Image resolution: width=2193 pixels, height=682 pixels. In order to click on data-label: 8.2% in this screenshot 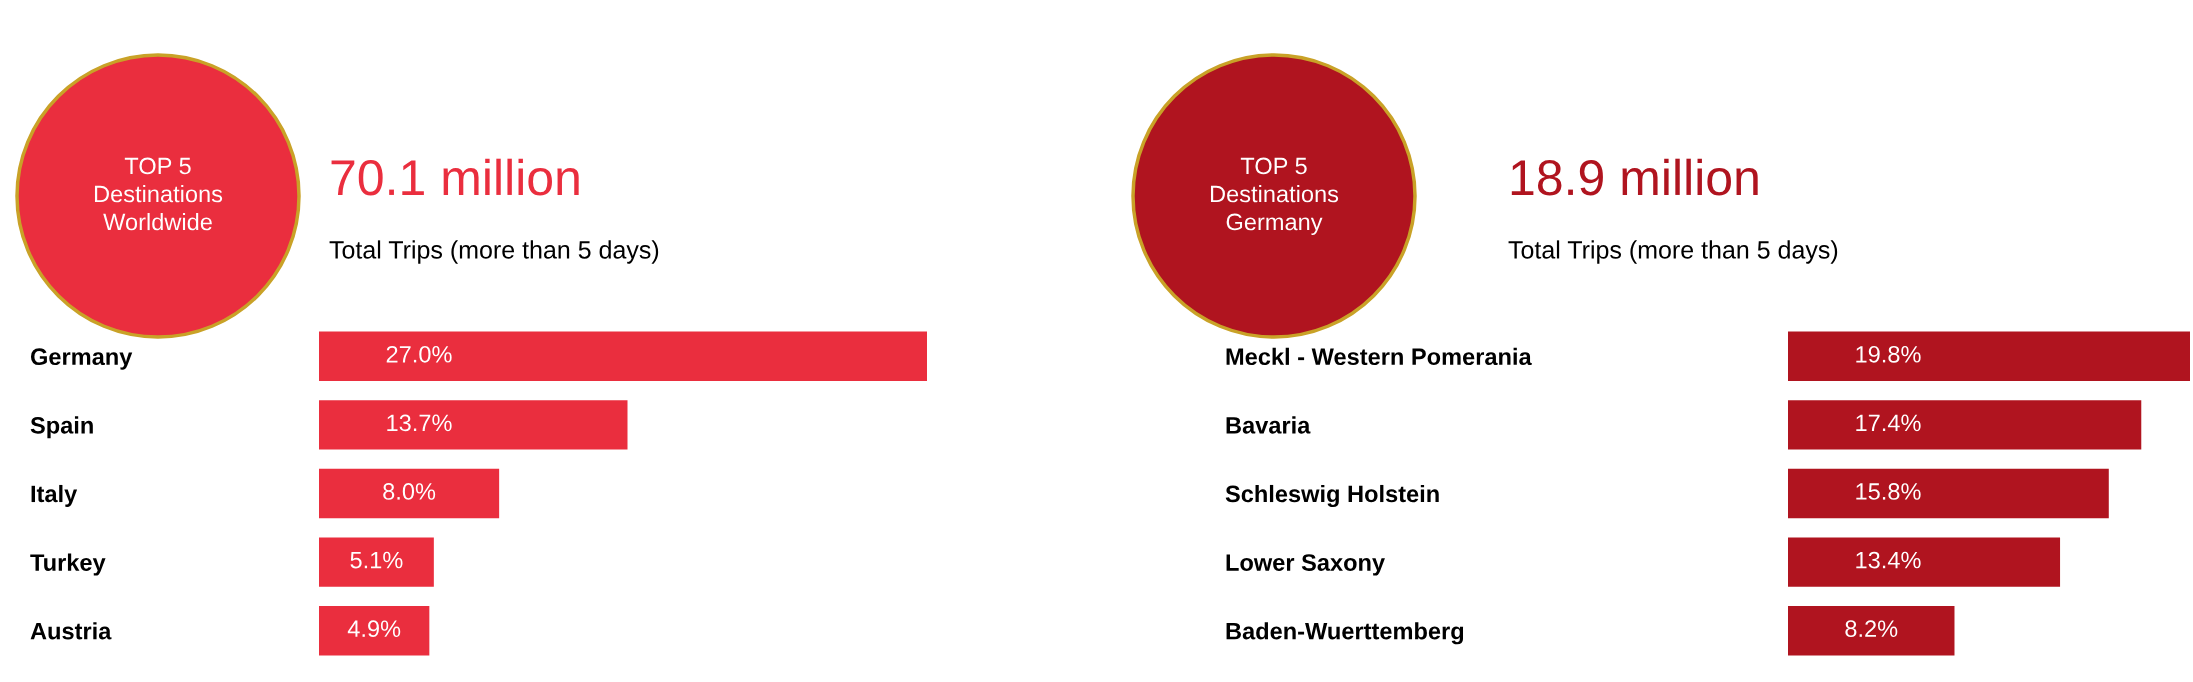, I will do `click(1871, 629)`.